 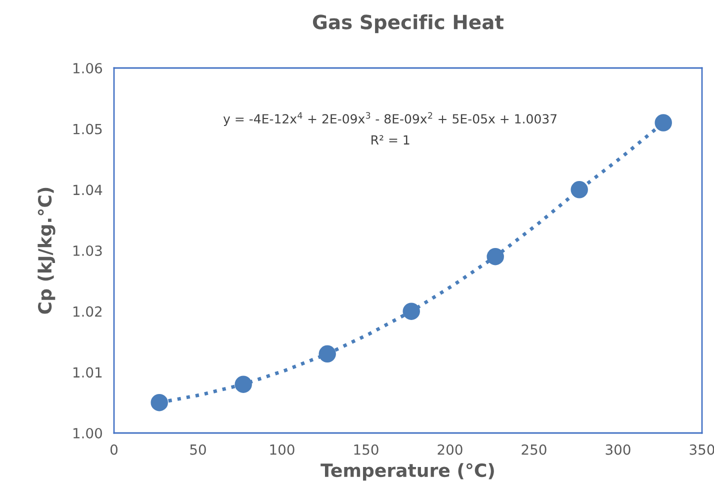 I want to click on x-axis-title: Temperature (°C), so click(x=407, y=472).